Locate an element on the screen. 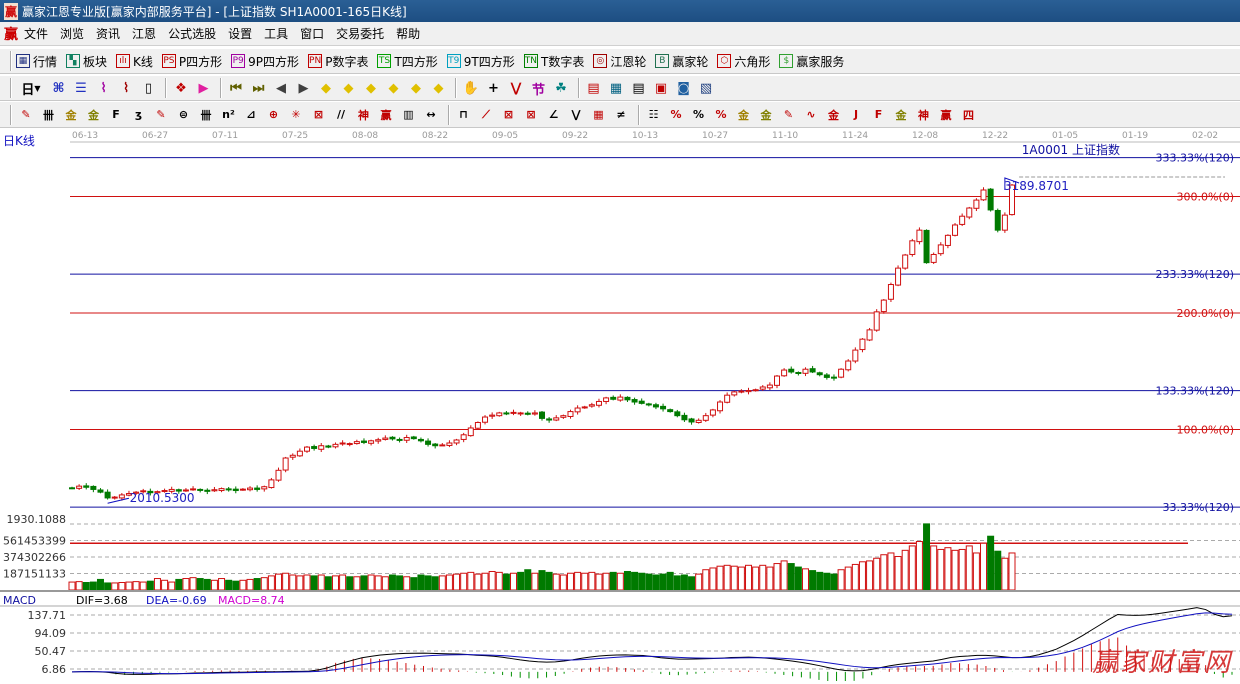 This screenshot has height=684, width=1240. toolbar-button: PN P数字表 is located at coordinates (338, 61).